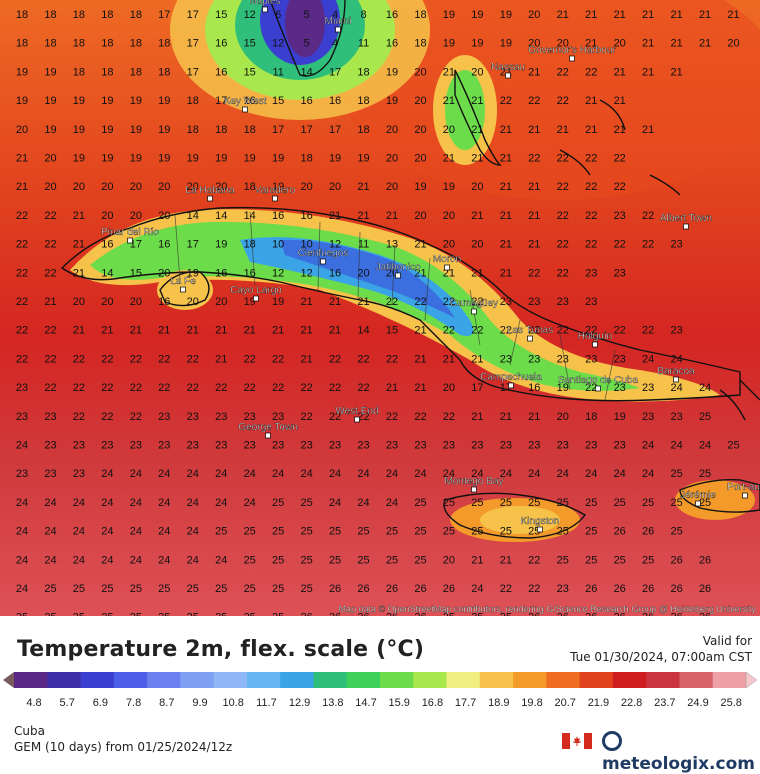 The width and height of the screenshot is (760, 774). I want to click on city-label: West End, so click(357, 411).